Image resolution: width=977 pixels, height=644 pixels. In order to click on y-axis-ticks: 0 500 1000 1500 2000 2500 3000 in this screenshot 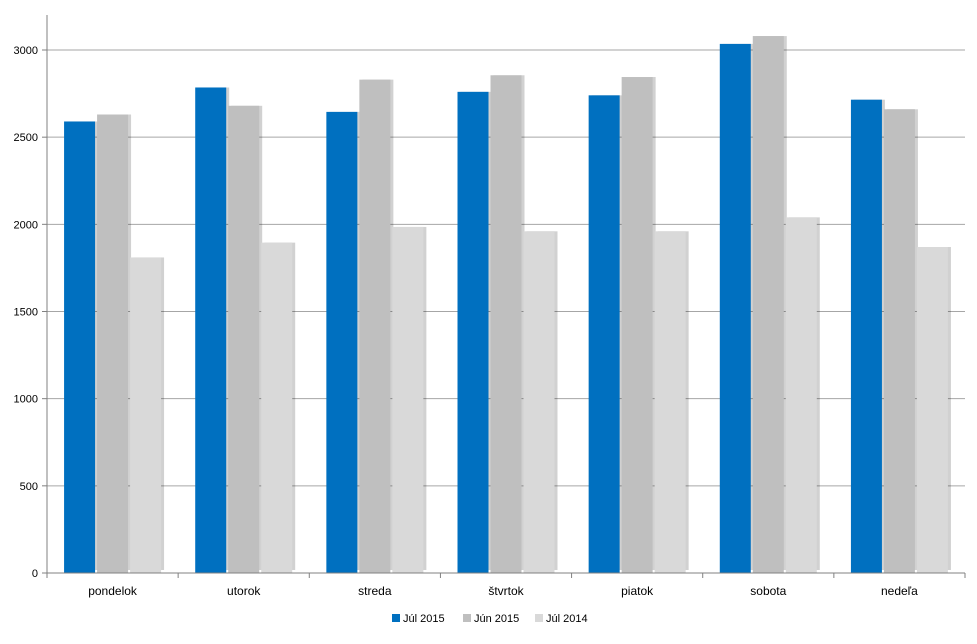, I will do `click(26, 312)`.